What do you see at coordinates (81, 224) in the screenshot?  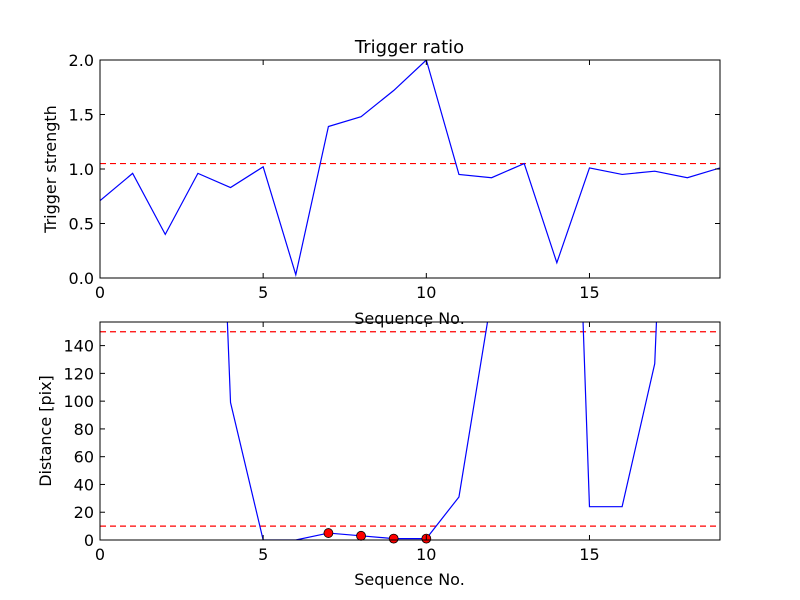 I see `y-tick-label: 0.5` at bounding box center [81, 224].